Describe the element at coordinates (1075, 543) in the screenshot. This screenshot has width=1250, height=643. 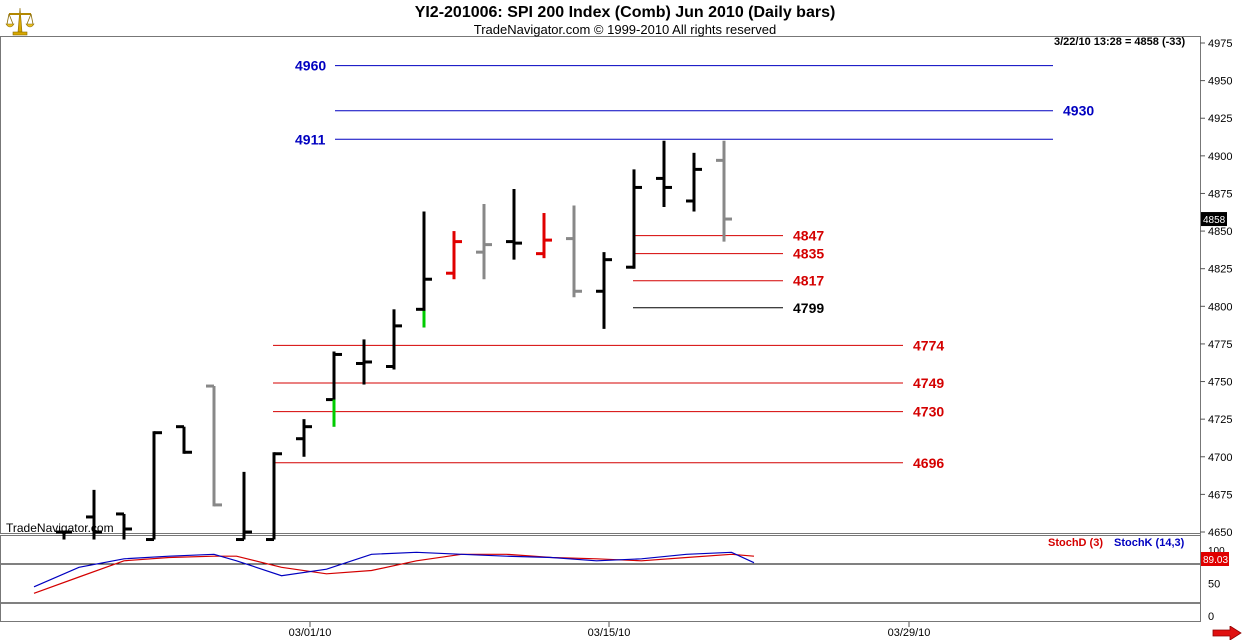
I see `stoch-d-legend: StochD (3)` at that location.